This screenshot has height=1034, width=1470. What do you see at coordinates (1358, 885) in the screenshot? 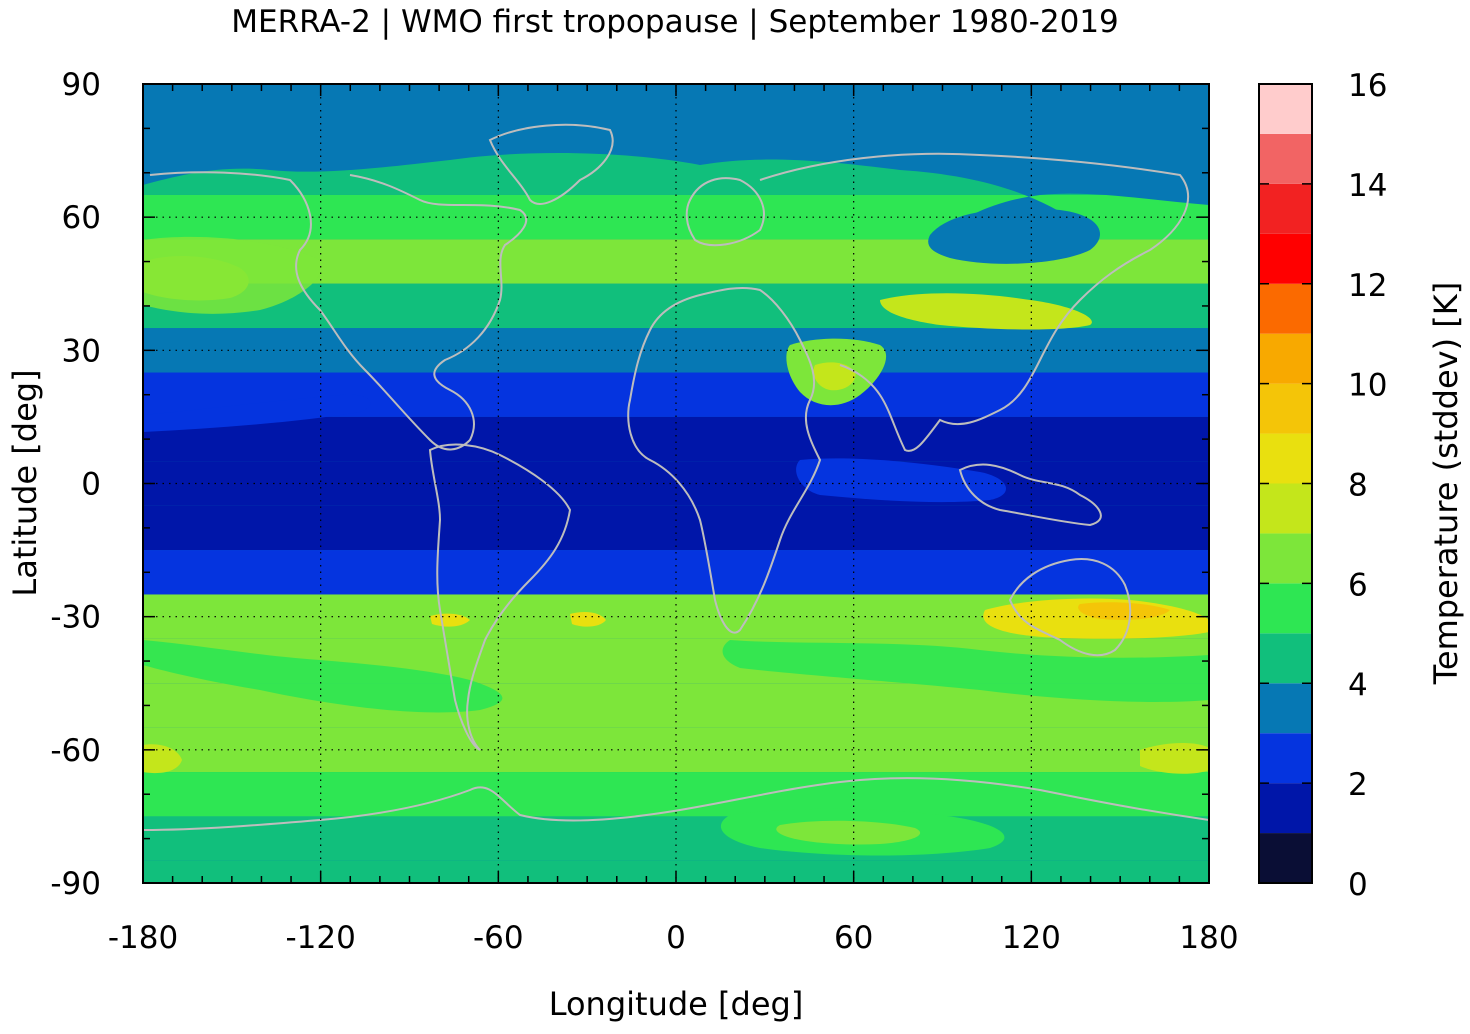
I see `colorbar-tick-label: 0` at bounding box center [1358, 885].